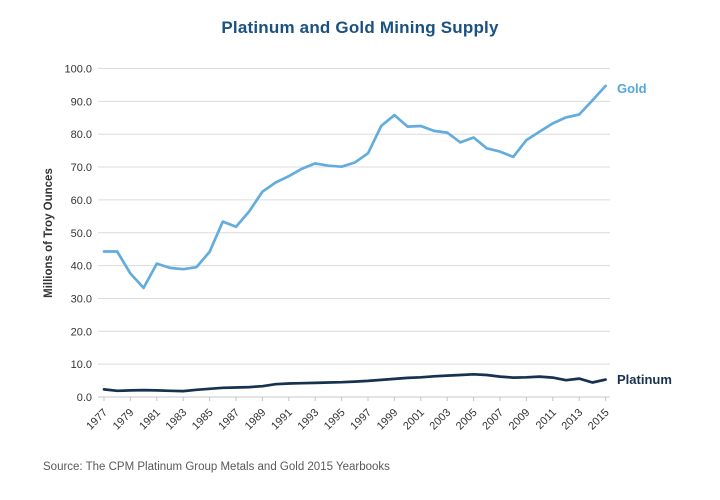 The width and height of the screenshot is (720, 500). I want to click on x-tick-label: 1989, so click(256, 420).